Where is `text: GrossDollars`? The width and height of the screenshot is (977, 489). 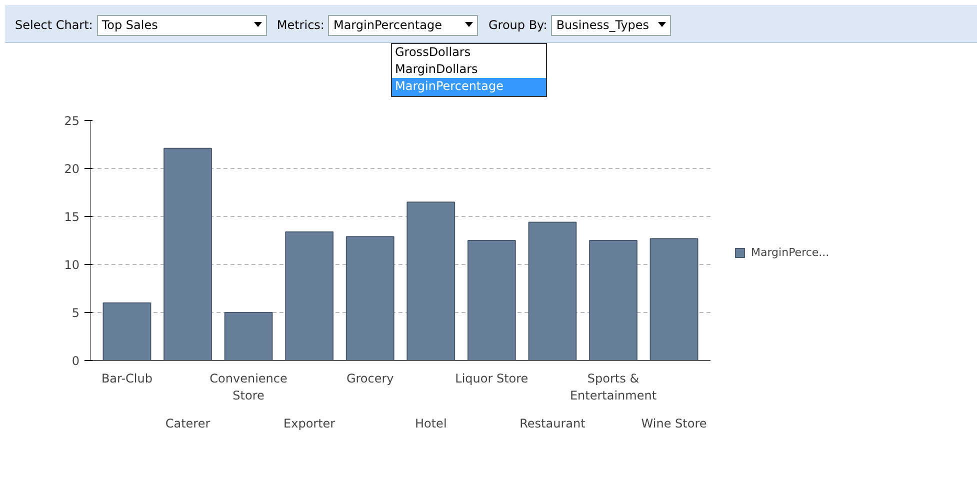 text: GrossDollars is located at coordinates (433, 53).